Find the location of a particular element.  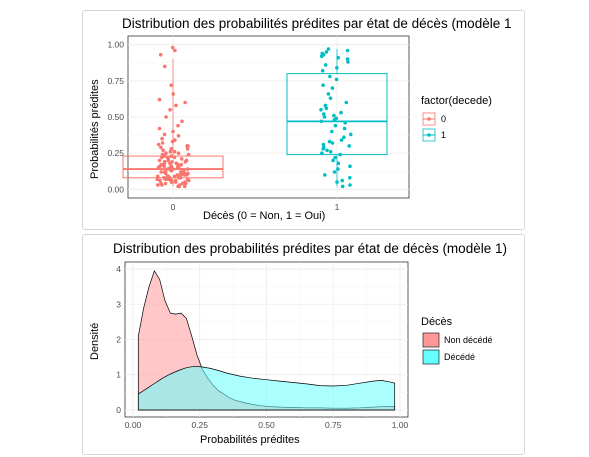

y-tick-label: 0.00 is located at coordinates (115, 189).